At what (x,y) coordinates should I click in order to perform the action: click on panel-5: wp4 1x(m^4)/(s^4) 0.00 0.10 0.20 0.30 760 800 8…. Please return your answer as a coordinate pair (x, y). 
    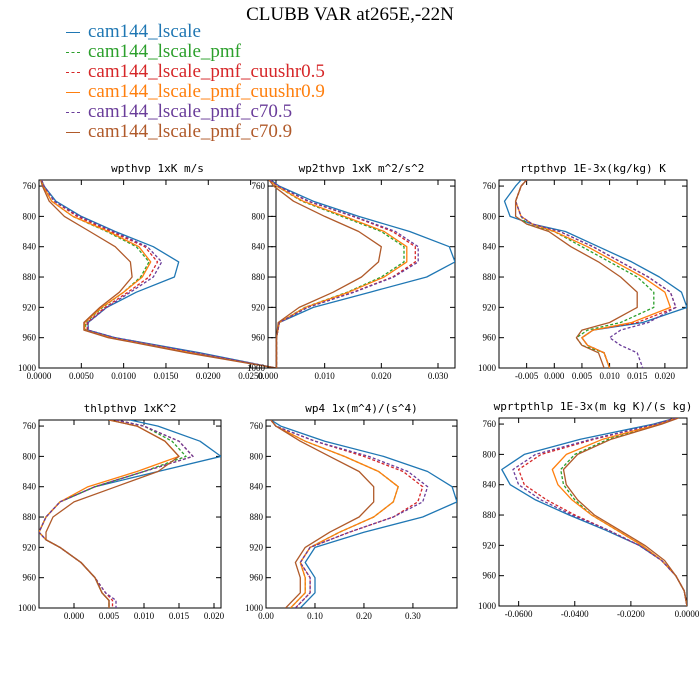
    Looking at the image, I should click on (351, 511).